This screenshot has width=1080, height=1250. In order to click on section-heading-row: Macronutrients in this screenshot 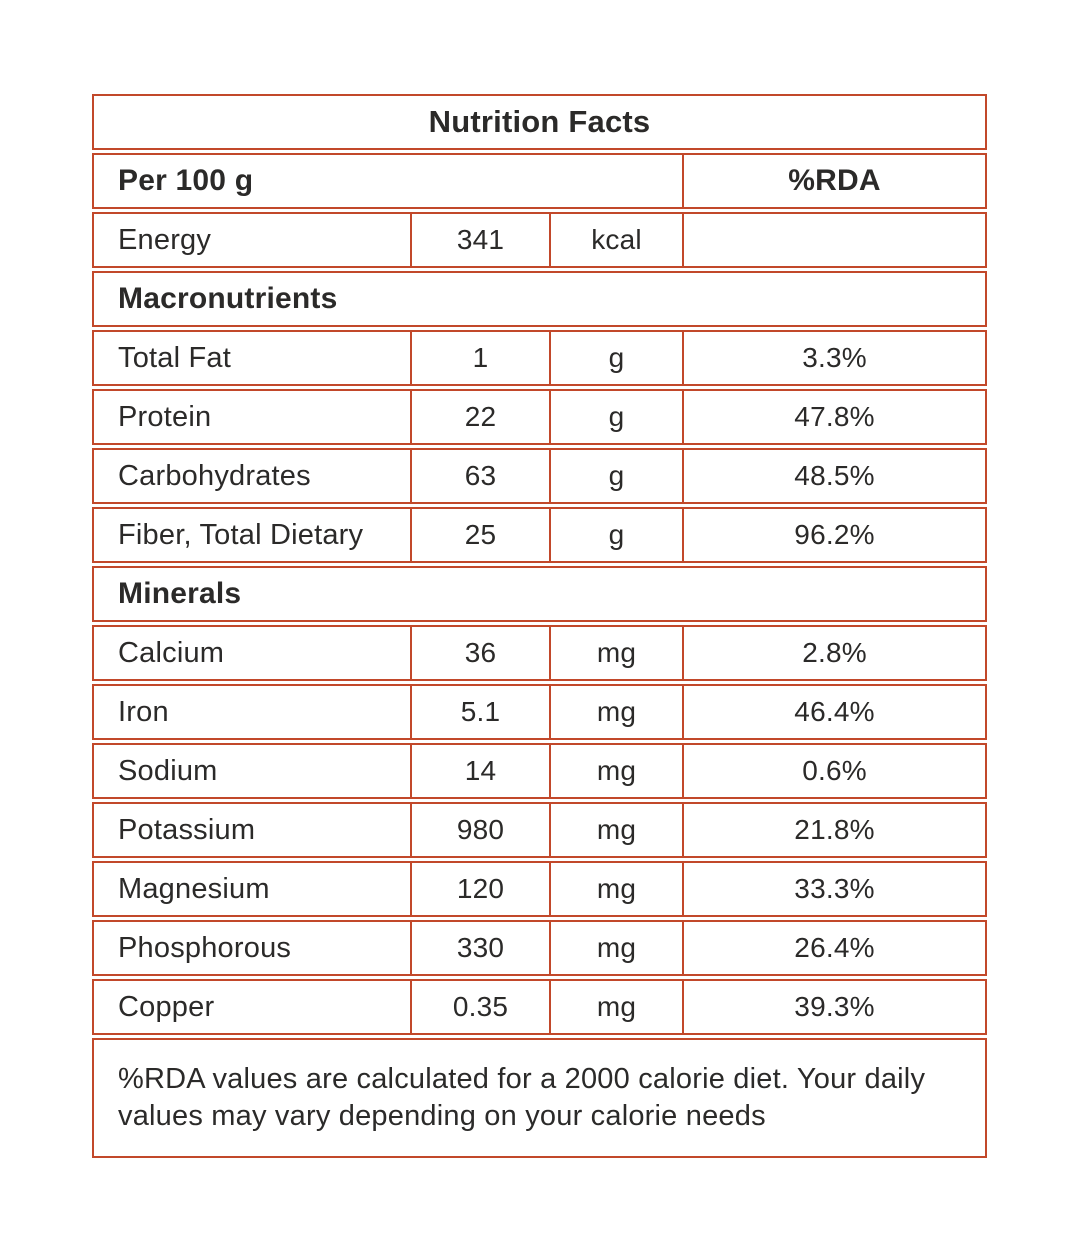, I will do `click(539, 299)`.